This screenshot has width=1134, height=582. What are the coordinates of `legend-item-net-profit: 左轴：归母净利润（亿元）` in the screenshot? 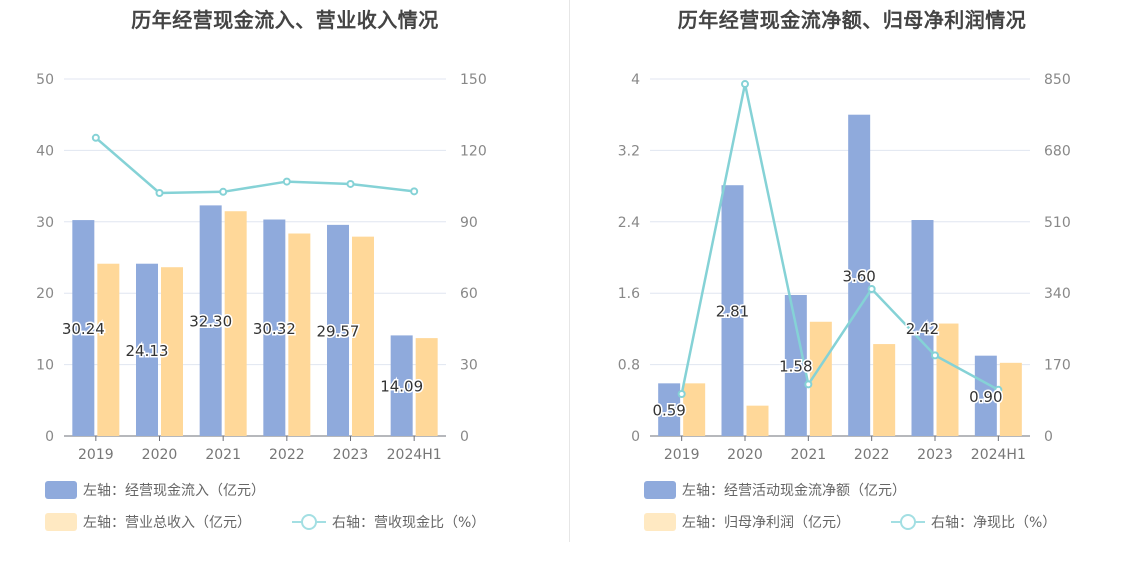 It's located at (747, 522).